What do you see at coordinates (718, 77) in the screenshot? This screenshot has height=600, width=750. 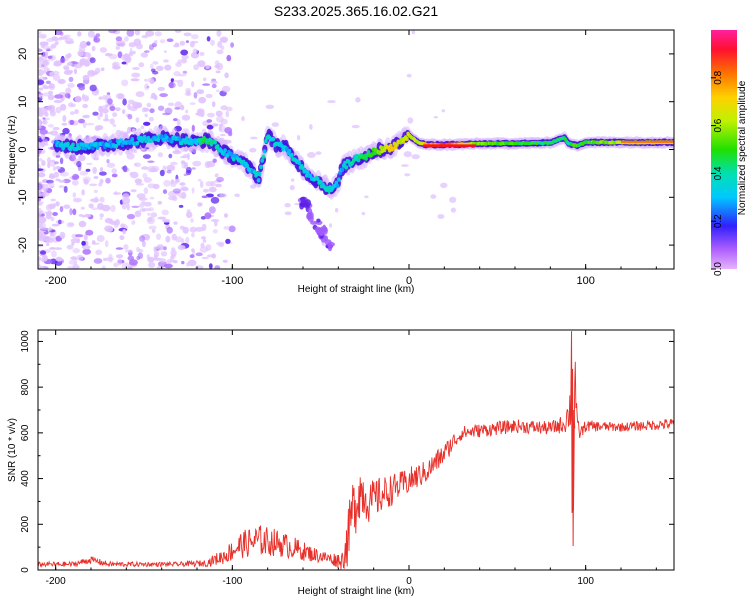 I see `colorbar-tick-label: 0.8` at bounding box center [718, 77].